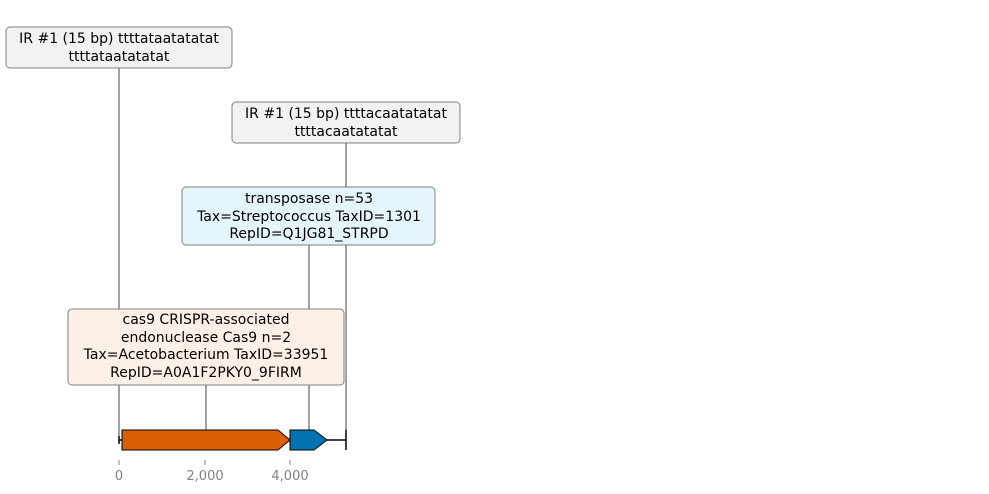 The height and width of the screenshot is (494, 989). Describe the element at coordinates (206, 355) in the screenshot. I see `annotation-cas9-line-3: Tax=Acetobacterium TaxID=33951` at that location.